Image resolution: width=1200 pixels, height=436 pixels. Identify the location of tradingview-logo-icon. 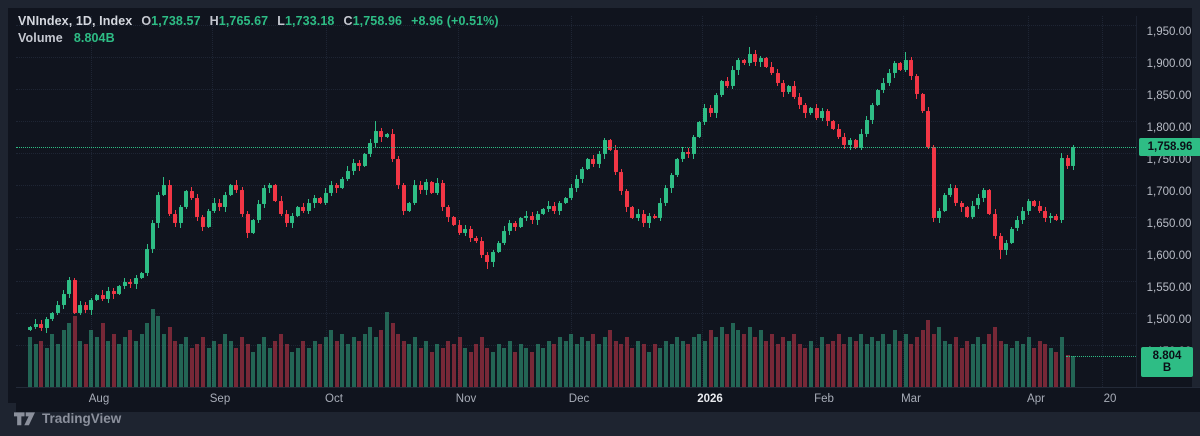
(24, 418).